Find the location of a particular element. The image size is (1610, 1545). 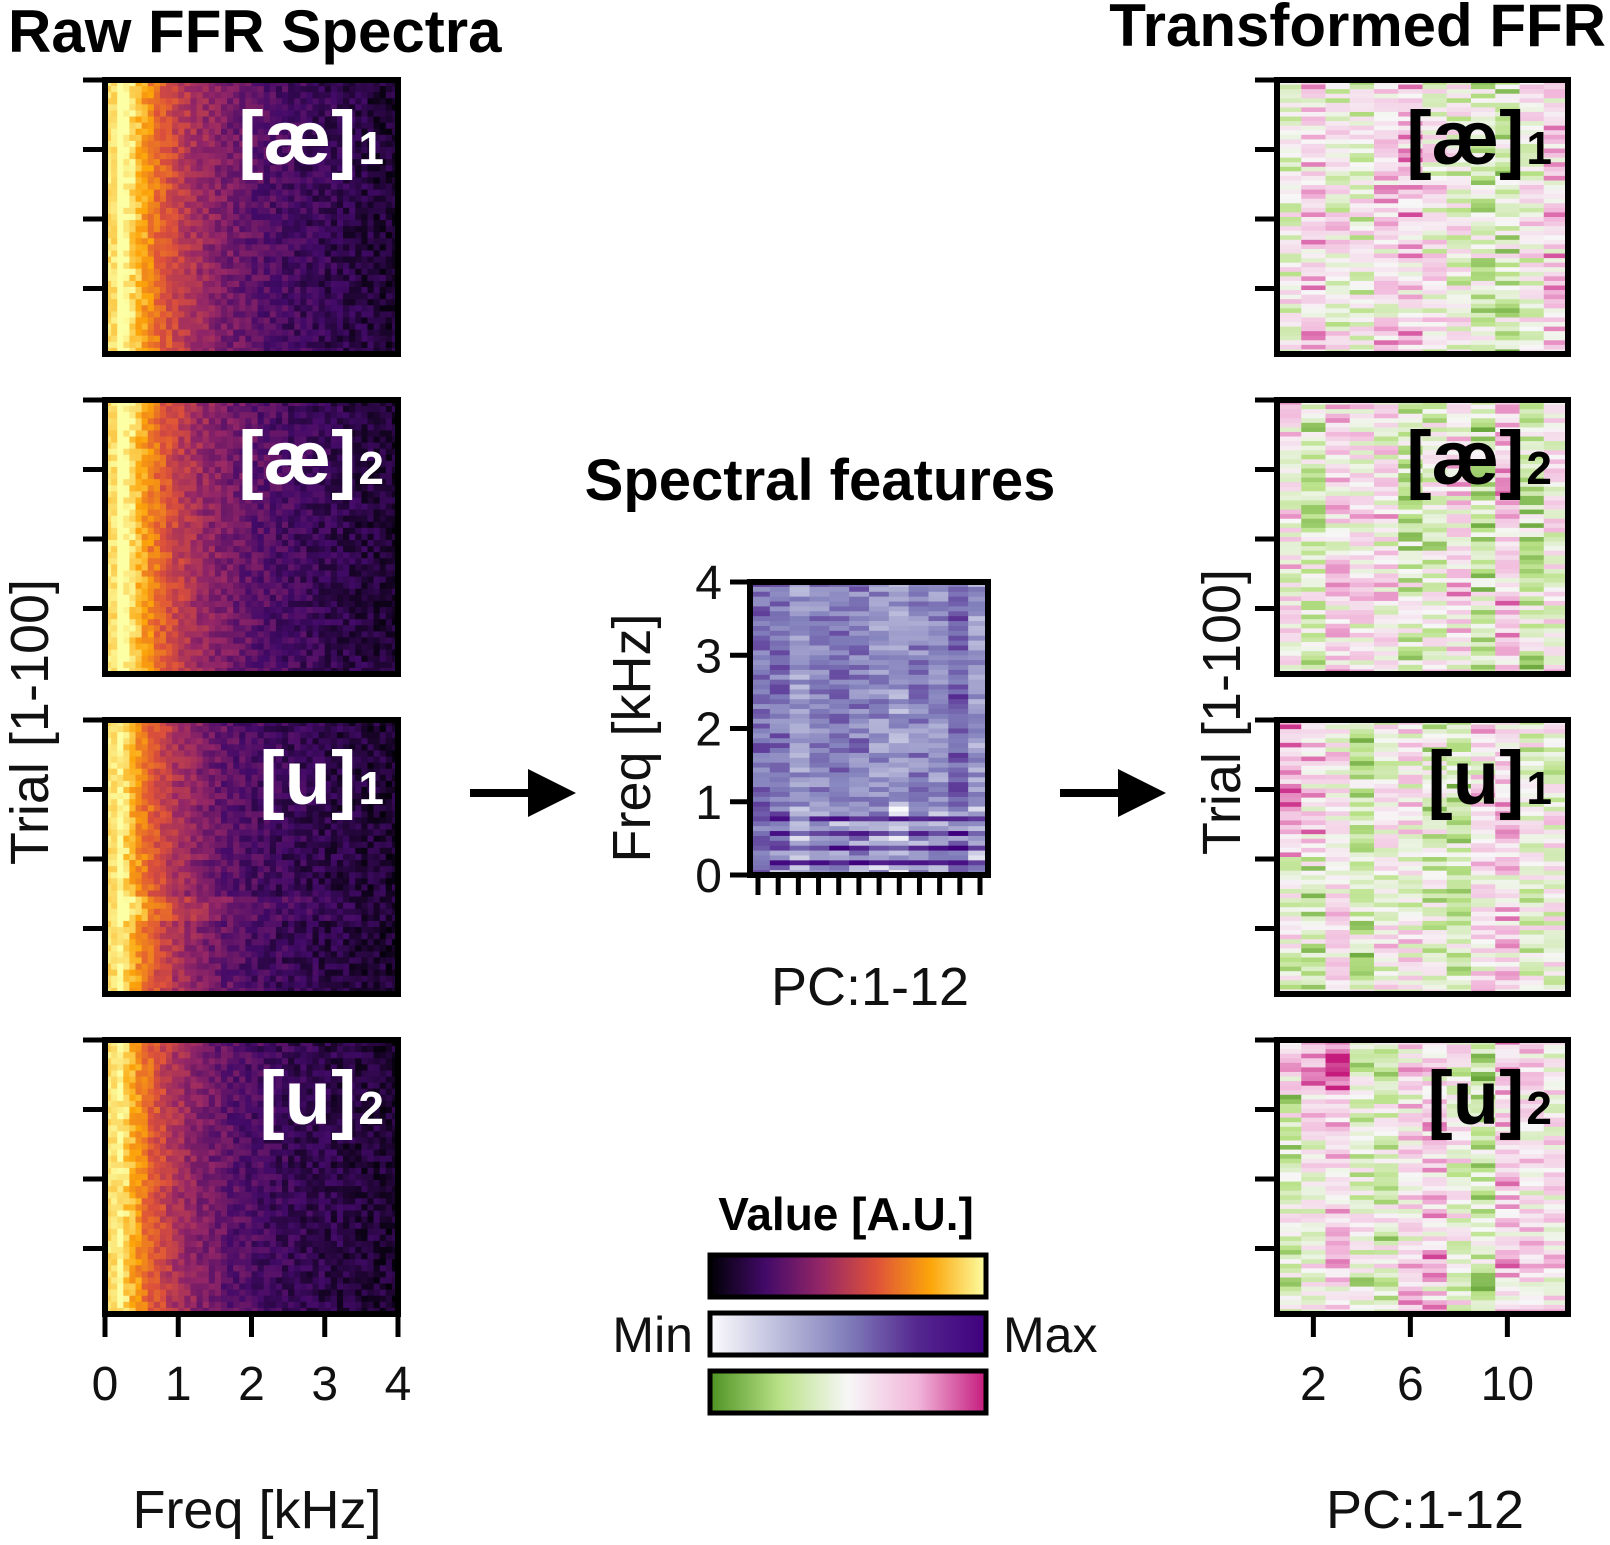

raw-y-axis-label: Trial [1-100] is located at coordinates (30, 722).